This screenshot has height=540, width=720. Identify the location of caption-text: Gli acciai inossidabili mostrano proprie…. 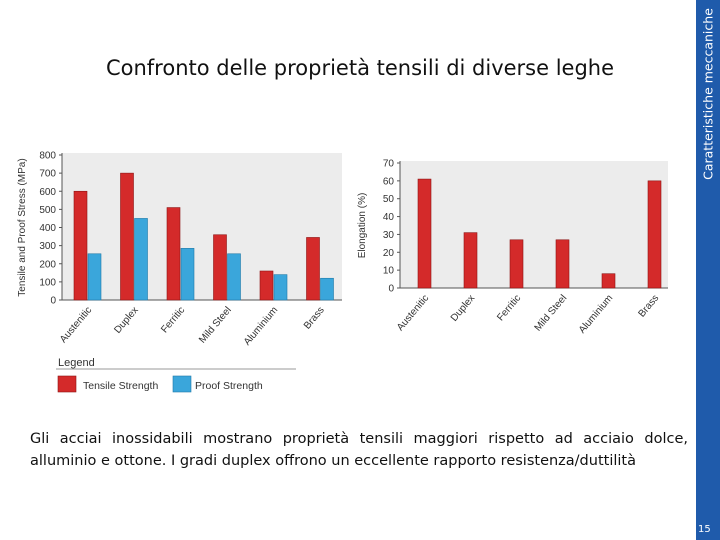
(359, 450).